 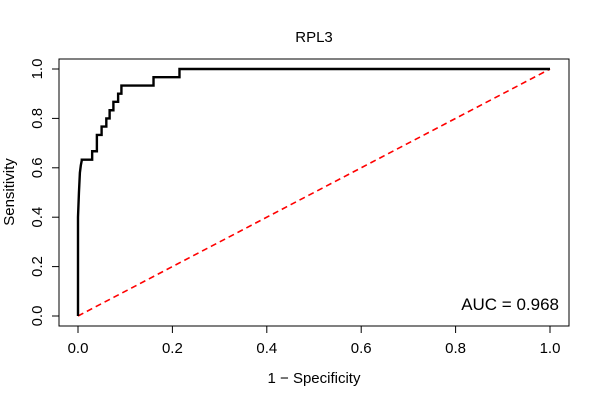 What do you see at coordinates (361, 348) in the screenshot?
I see `x-tick-label: 0.6` at bounding box center [361, 348].